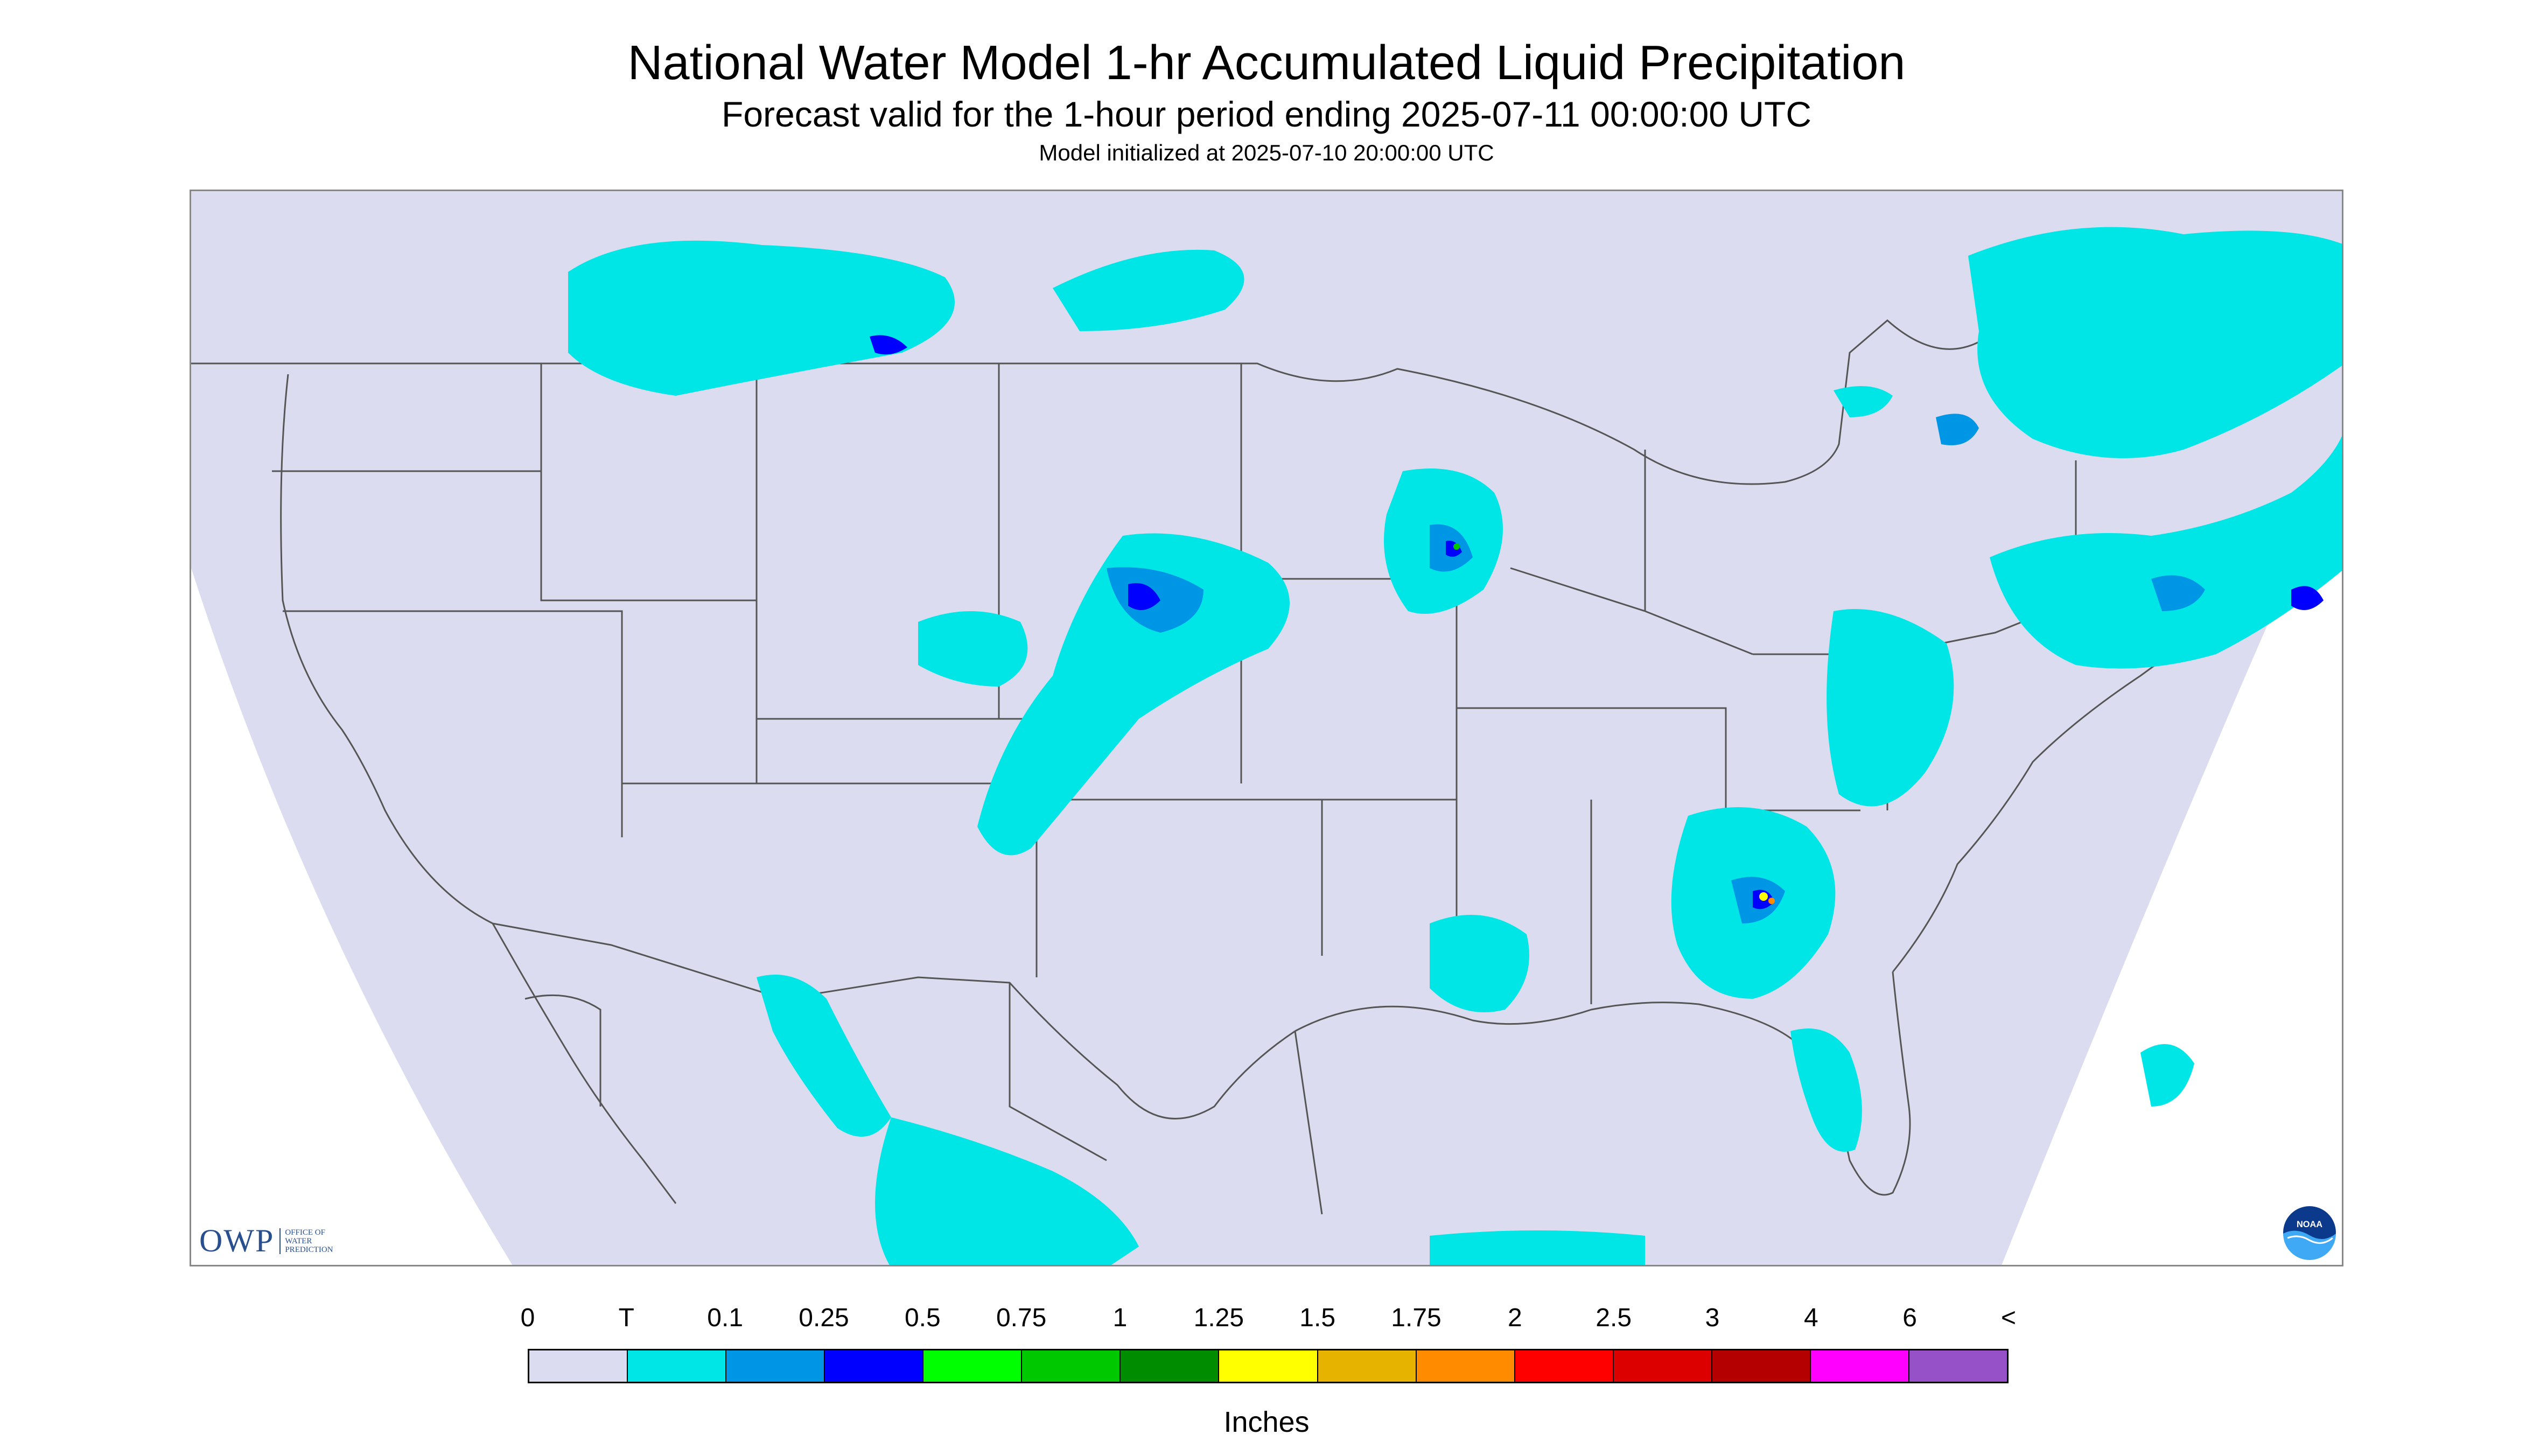  I want to click on owp-logo: OWP OFFICE OF WATER PREDICTION, so click(266, 1240).